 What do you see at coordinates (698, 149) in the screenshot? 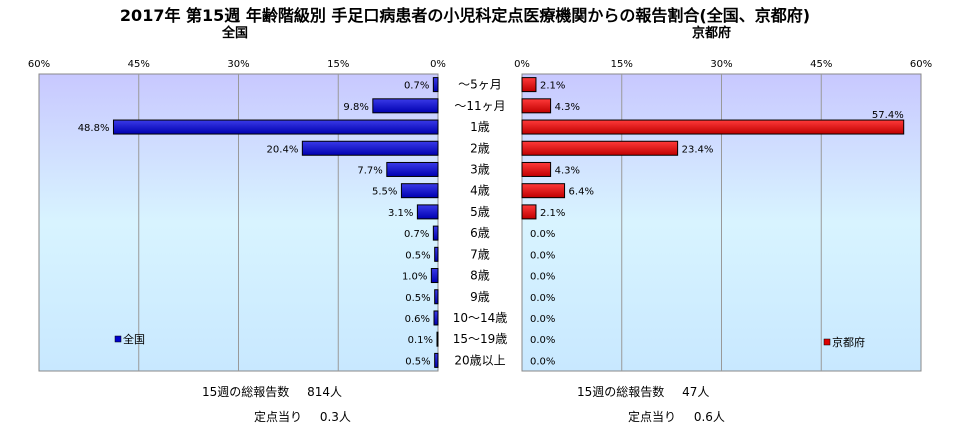
I see `kyoto-data-label: 23.4%` at bounding box center [698, 149].